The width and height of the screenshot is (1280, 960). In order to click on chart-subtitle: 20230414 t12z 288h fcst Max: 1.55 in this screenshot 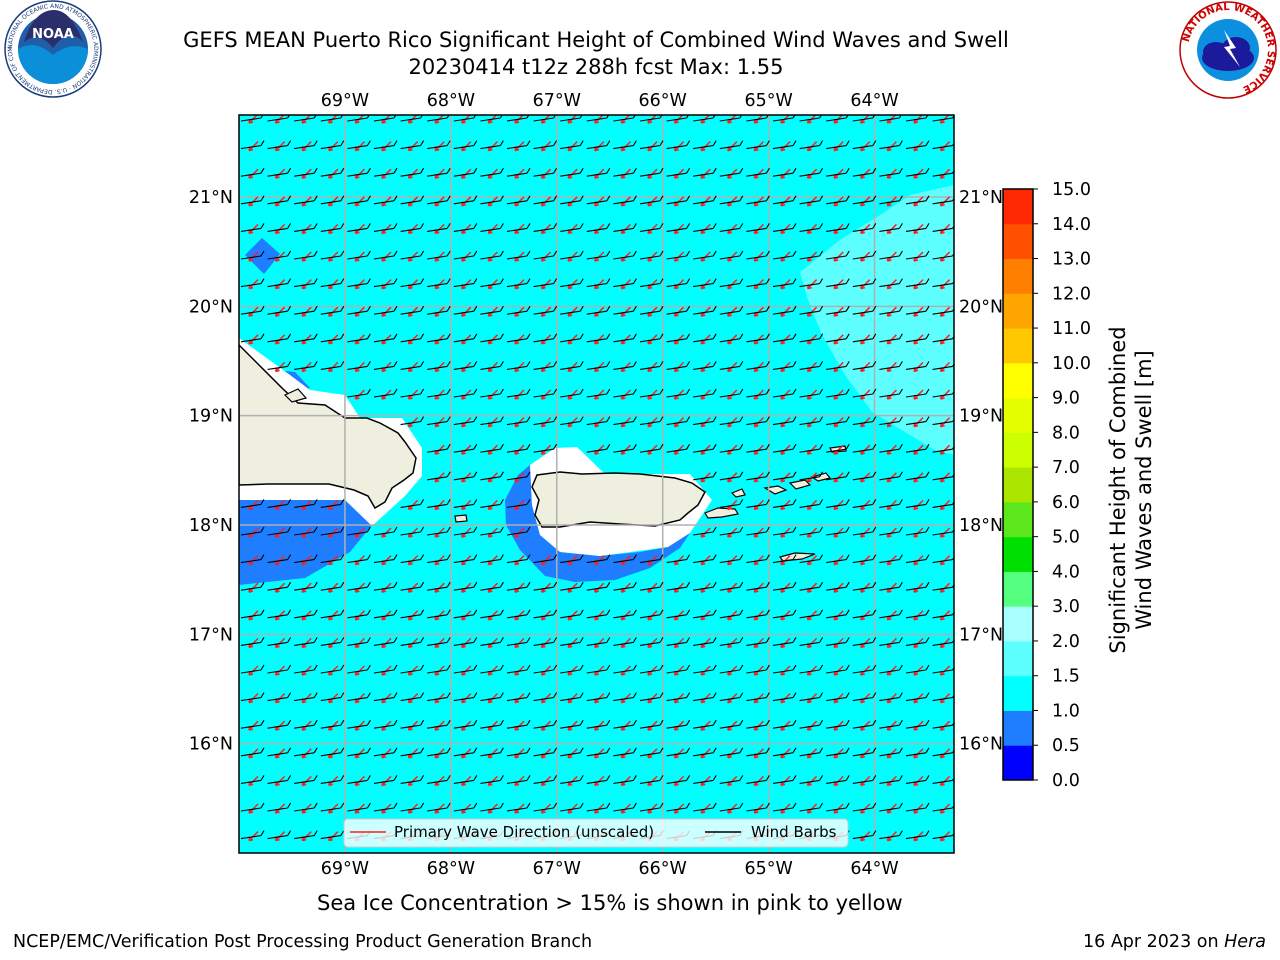, I will do `click(596, 67)`.